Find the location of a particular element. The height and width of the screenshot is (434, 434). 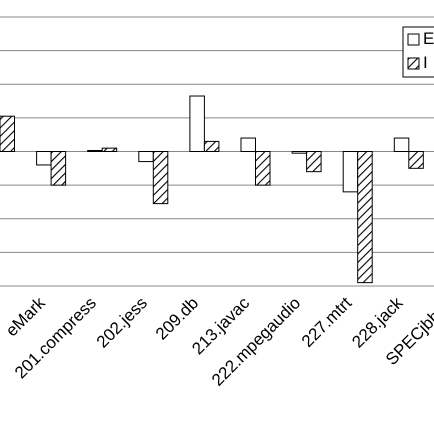

x-tick-label: 209.db is located at coordinates (177, 318).